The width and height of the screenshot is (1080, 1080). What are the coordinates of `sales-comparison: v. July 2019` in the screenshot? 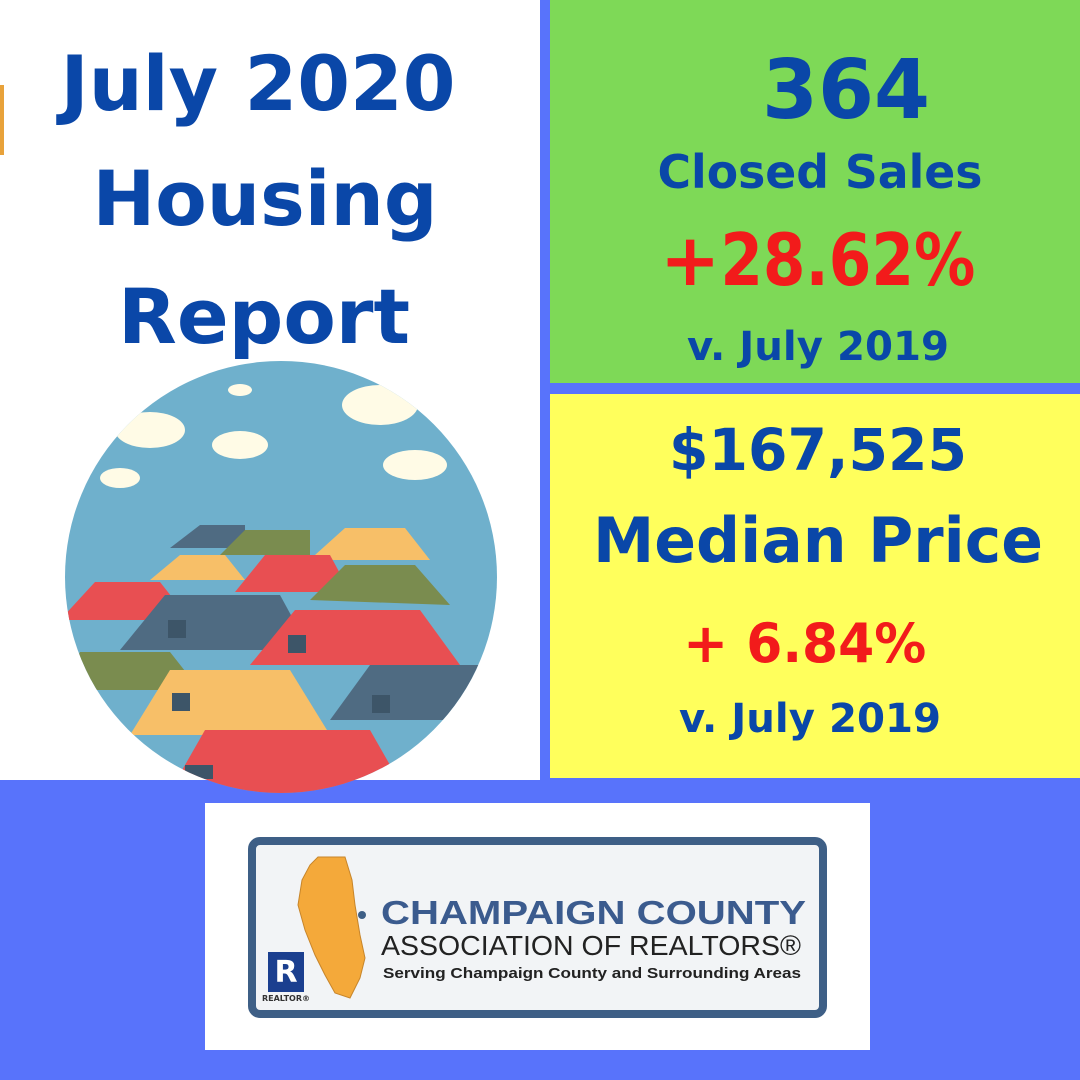 It's located at (818, 347).